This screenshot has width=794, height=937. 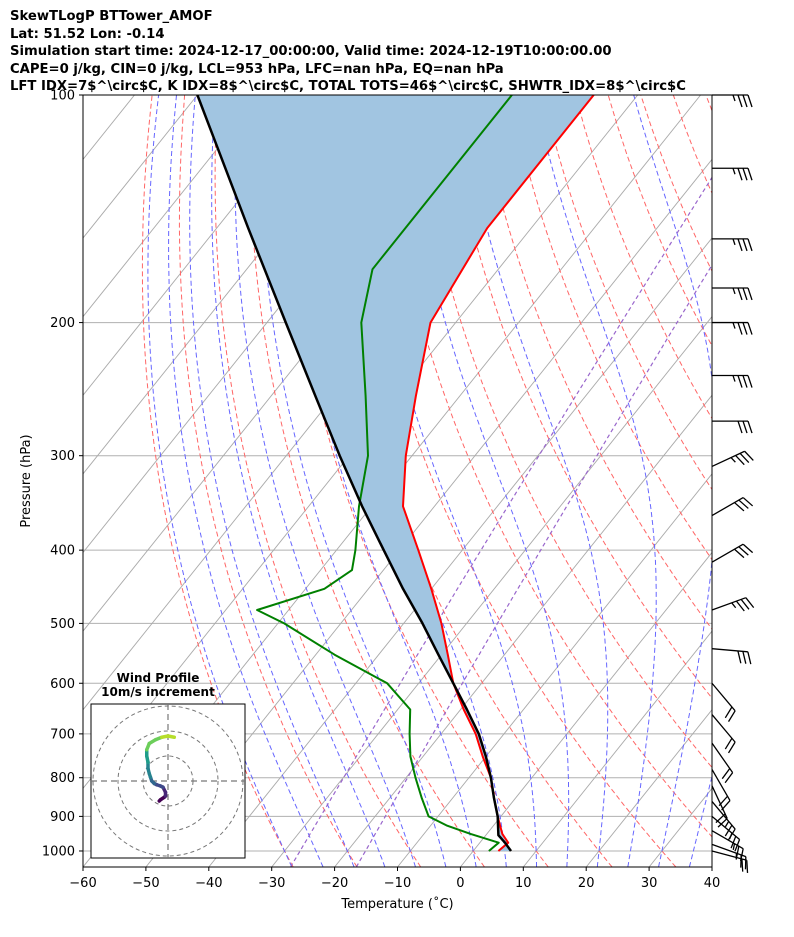 I want to click on inset-plot, so click(x=168, y=781).